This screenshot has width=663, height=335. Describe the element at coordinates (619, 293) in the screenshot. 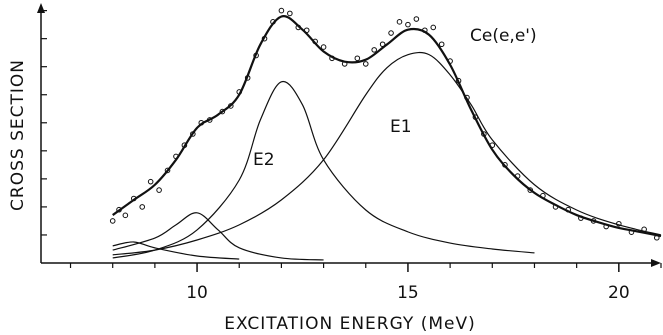

I see `x-tick-label: 20` at that location.